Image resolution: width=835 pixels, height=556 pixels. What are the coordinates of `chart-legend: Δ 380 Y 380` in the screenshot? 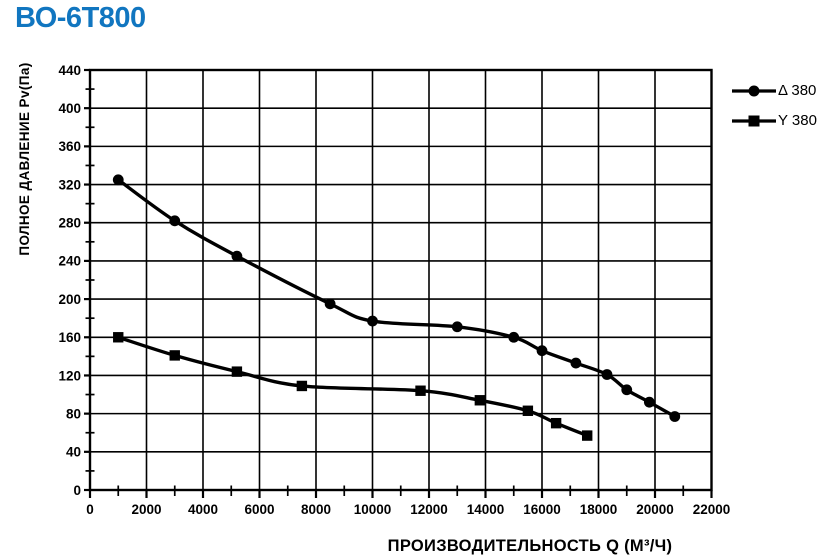 It's located at (774, 105).